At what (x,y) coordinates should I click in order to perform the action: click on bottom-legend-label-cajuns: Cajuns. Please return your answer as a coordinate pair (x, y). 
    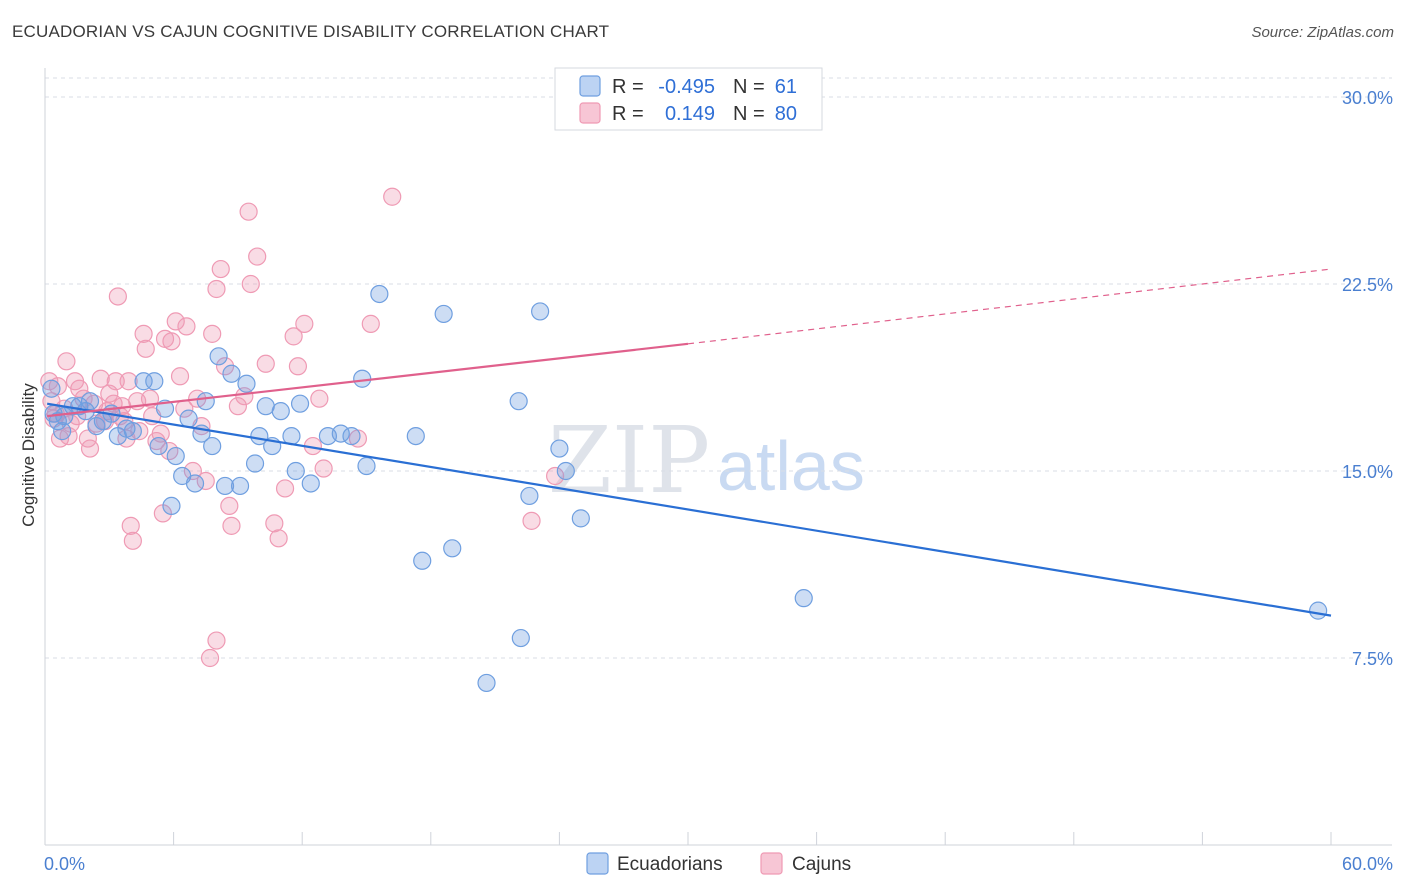
    Looking at the image, I should click on (821, 864).